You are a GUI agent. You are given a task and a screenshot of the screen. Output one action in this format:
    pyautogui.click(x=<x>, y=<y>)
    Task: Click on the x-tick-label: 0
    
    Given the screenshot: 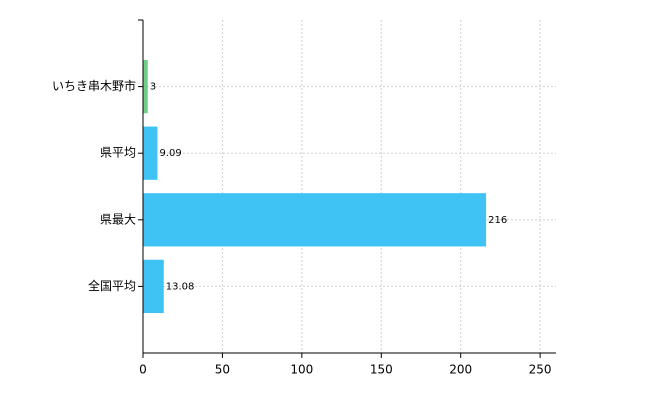 What is the action you would take?
    pyautogui.click(x=143, y=370)
    